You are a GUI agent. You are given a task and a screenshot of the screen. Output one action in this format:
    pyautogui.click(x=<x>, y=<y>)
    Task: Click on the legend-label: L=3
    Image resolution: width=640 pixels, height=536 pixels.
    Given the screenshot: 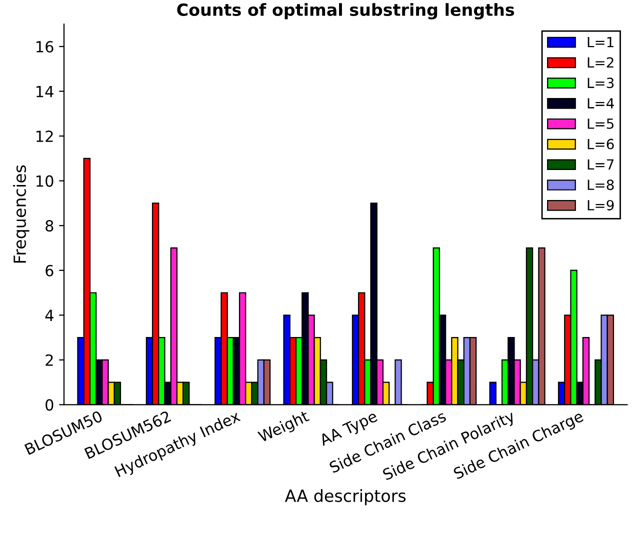 What is the action you would take?
    pyautogui.click(x=601, y=83)
    